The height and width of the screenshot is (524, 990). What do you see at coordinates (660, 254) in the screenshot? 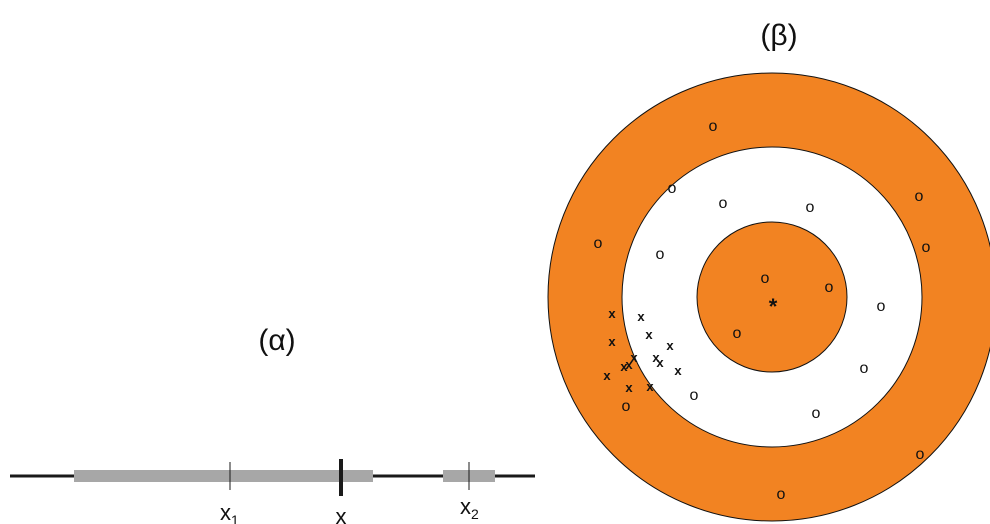
I see `o-marker-8: o` at bounding box center [660, 254].